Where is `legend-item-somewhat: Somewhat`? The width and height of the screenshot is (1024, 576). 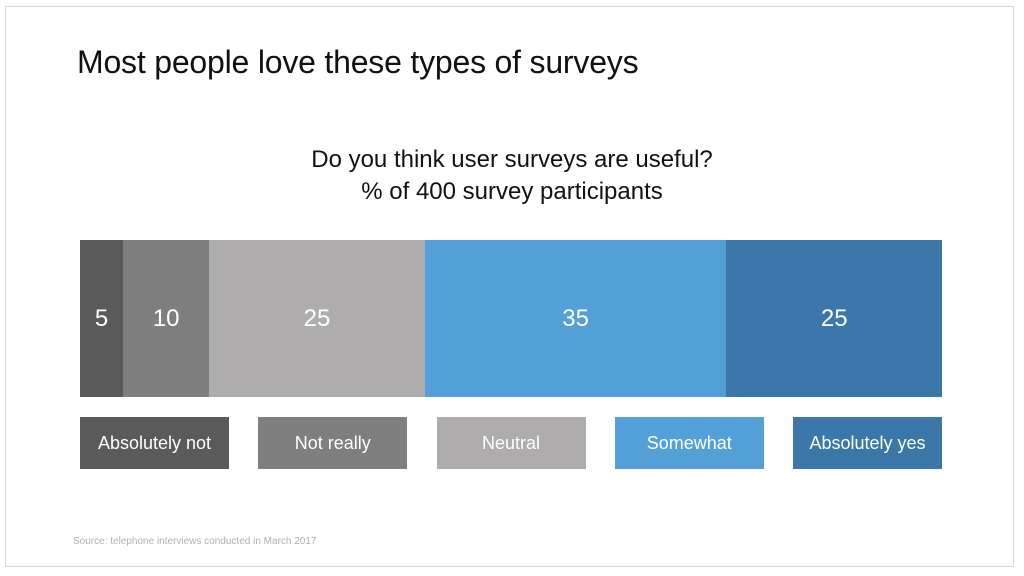
legend-item-somewhat: Somewhat is located at coordinates (689, 443).